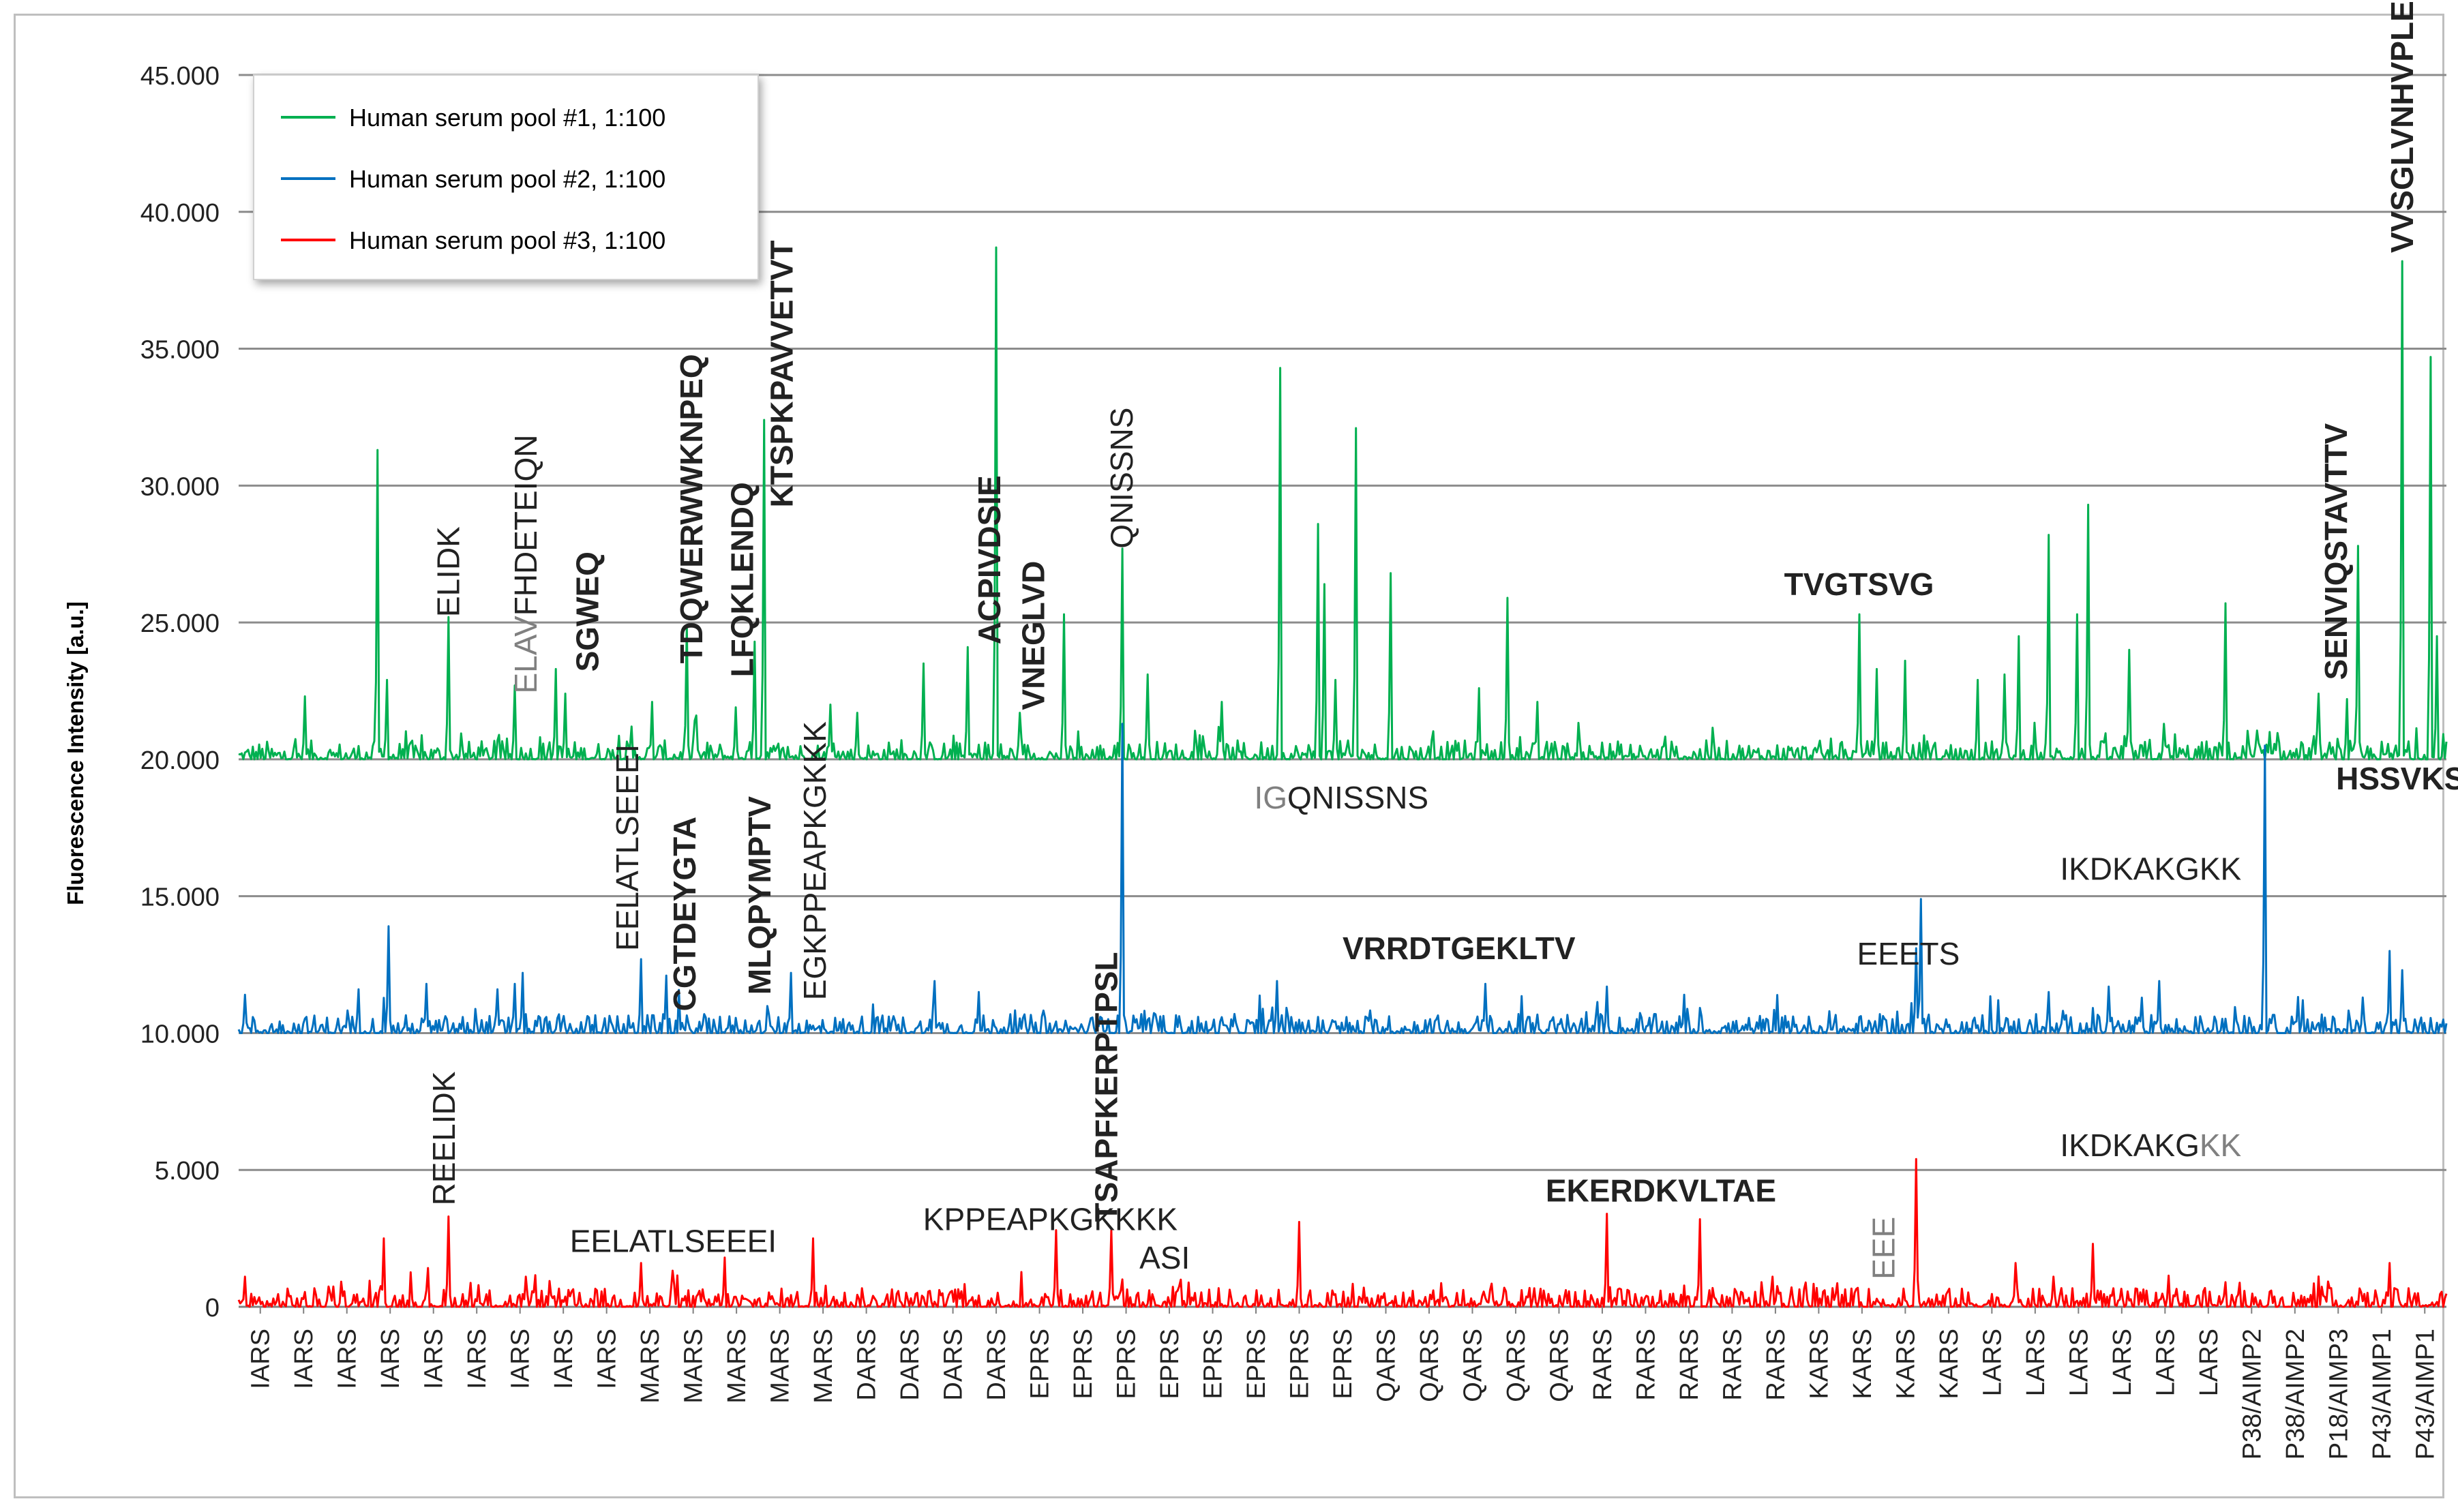 The height and width of the screenshot is (1512, 2458). I want to click on peptide-annotation: VVSGLVNHVPLEQ, so click(2402, 126).